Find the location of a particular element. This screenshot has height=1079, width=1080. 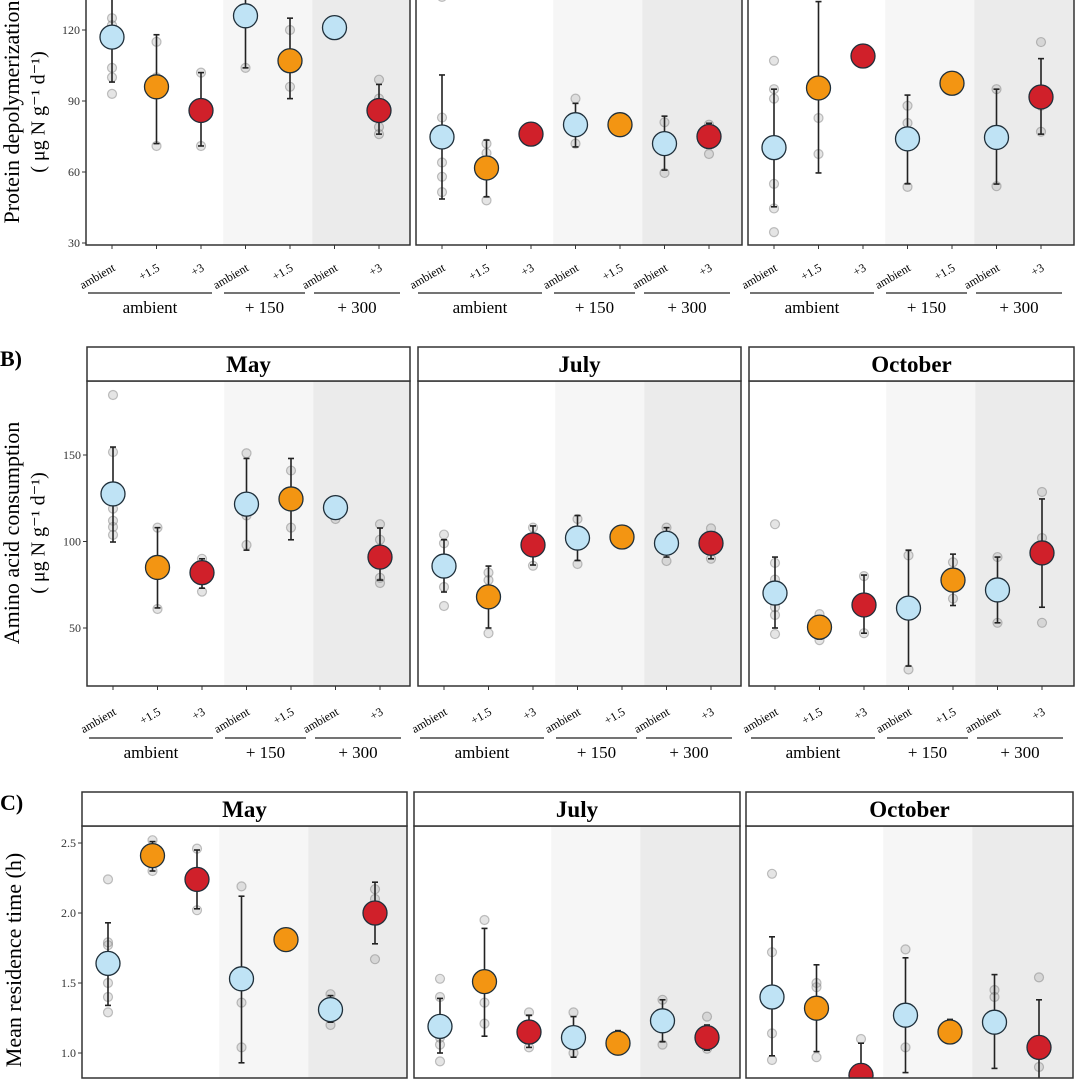

panel-letter: B) is located at coordinates (11, 358).